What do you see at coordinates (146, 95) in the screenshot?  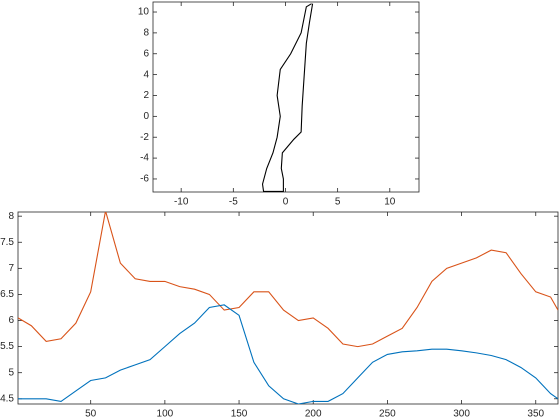 I see `y-tick-label: 2` at bounding box center [146, 95].